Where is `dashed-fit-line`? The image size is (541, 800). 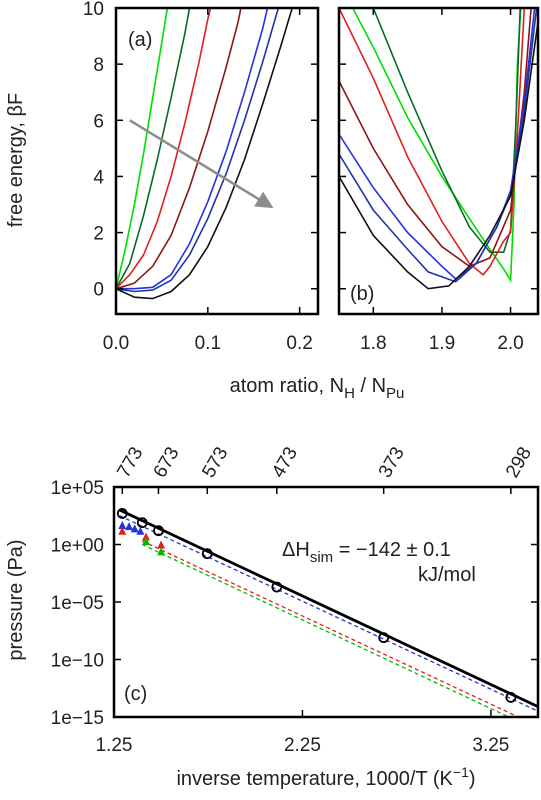
dashed-fit-line is located at coordinates (326, 630).